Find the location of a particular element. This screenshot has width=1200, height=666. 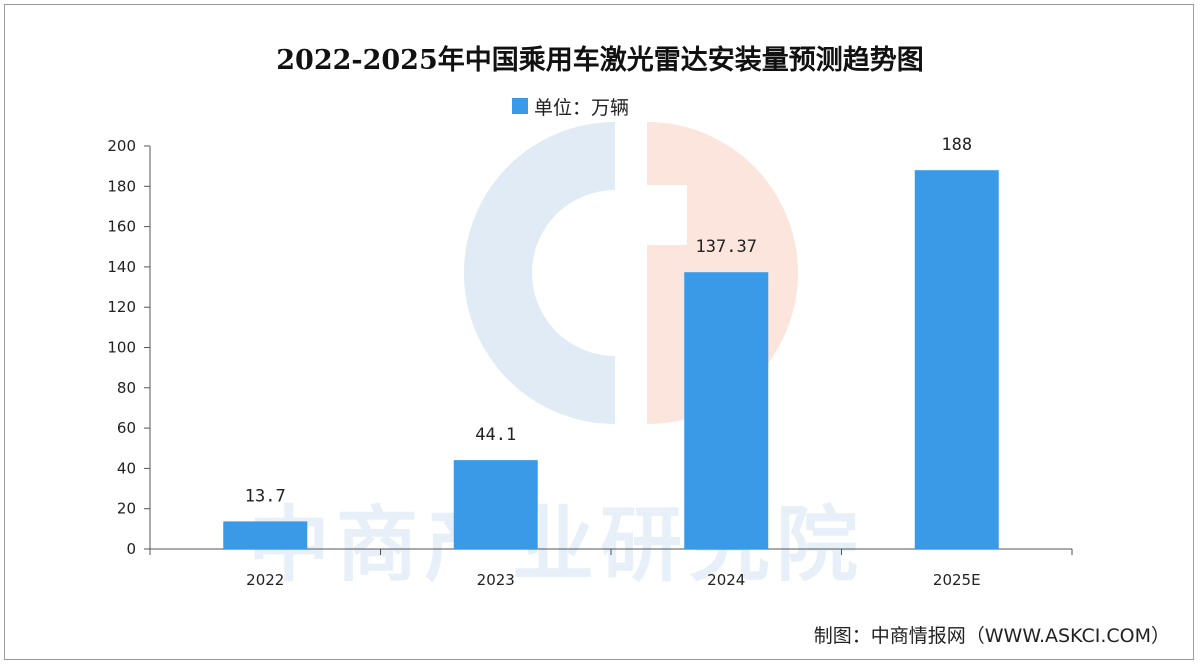

legend: 单位：万辆 is located at coordinates (570, 106).